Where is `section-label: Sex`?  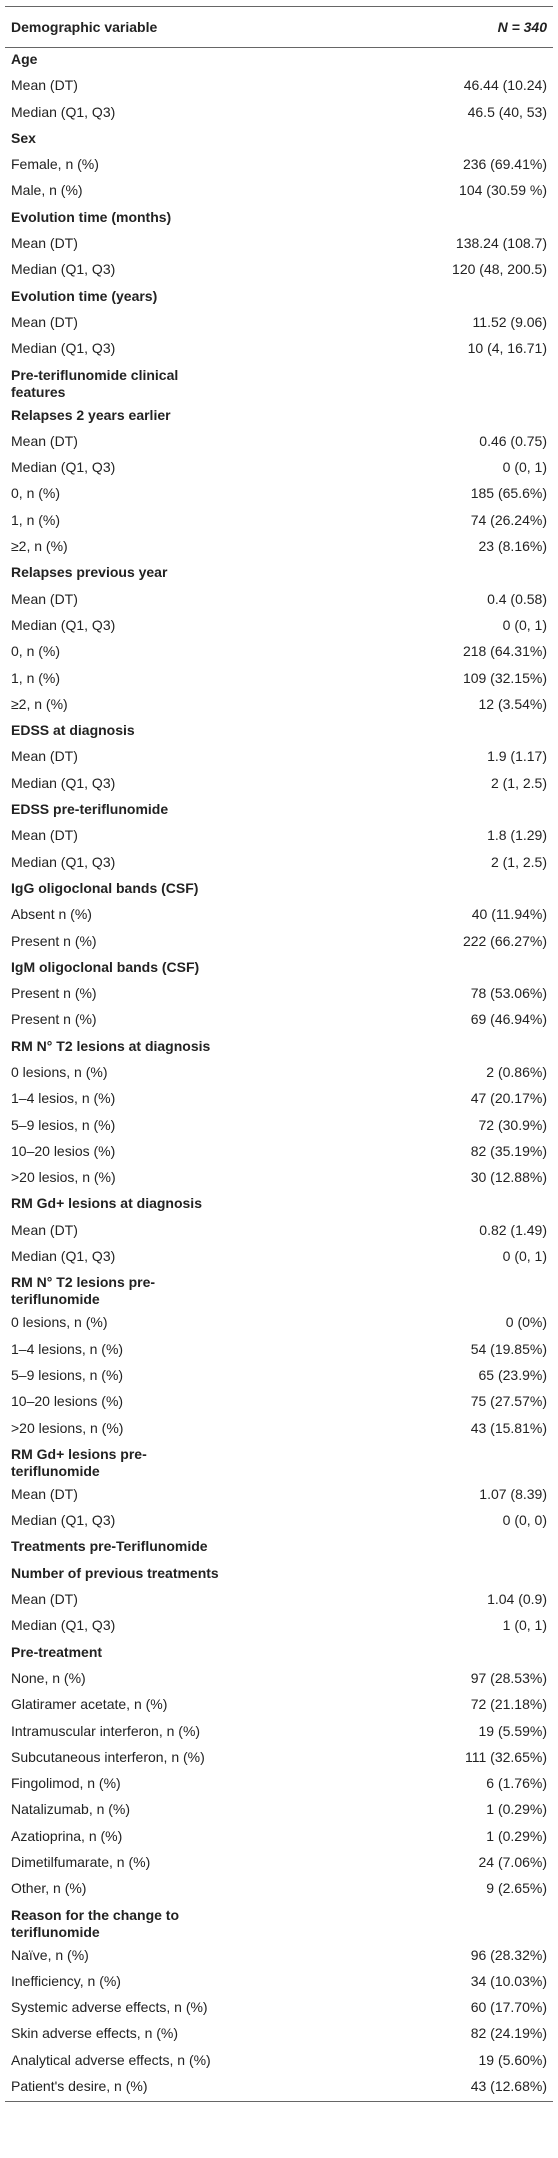 section-label: Sex is located at coordinates (23, 137).